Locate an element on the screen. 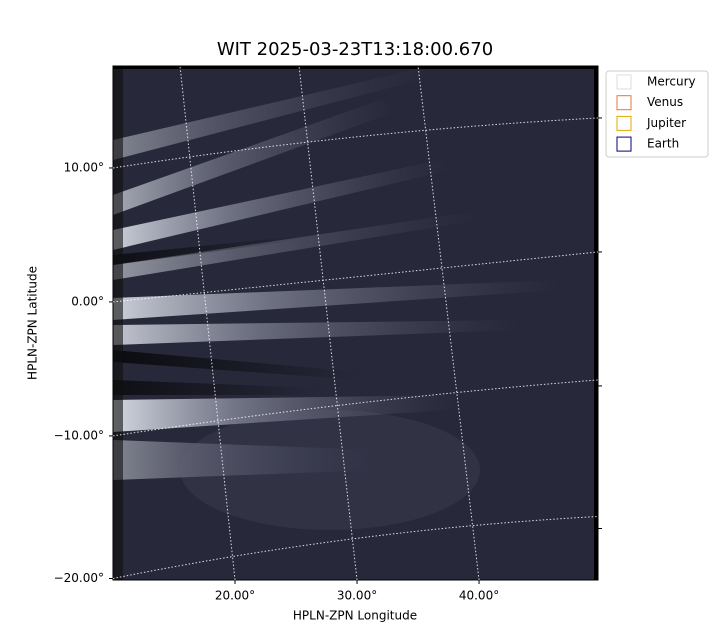 The image size is (720, 640). x-tick-label: 40.00° is located at coordinates (479, 596).